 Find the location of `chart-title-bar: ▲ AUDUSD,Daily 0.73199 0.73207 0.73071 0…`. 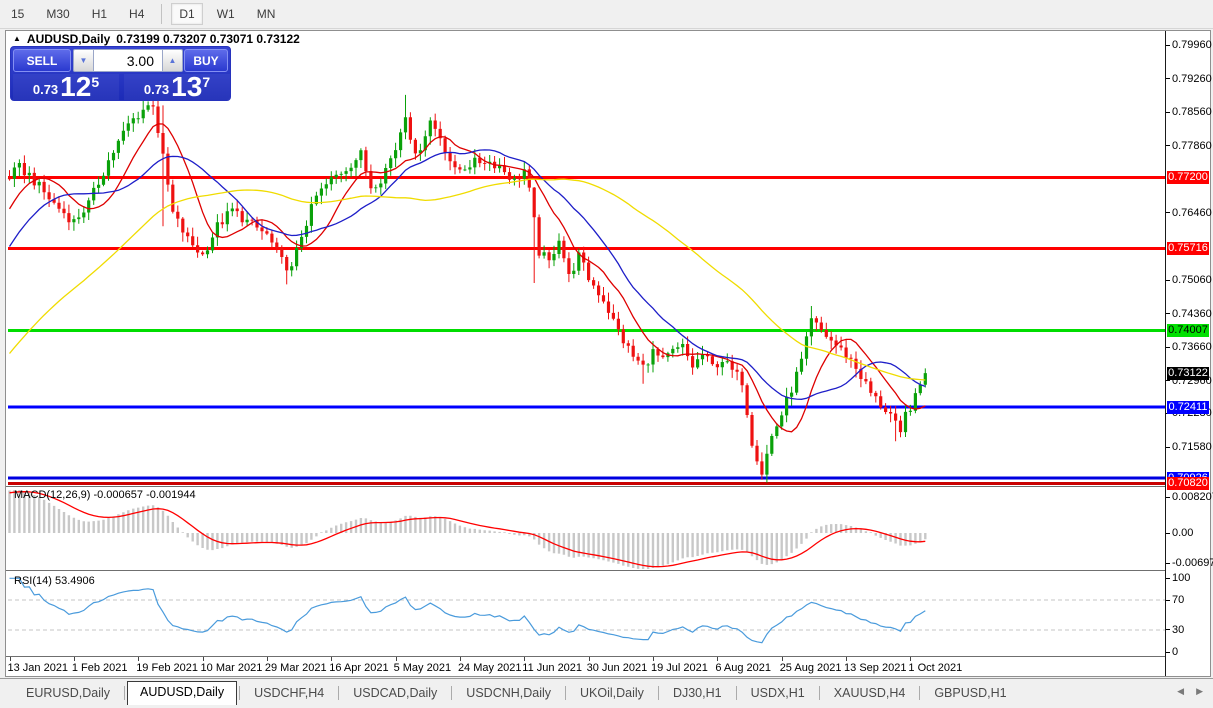

chart-title-bar: ▲ AUDUSD,Daily 0.73199 0.73207 0.73071 0… is located at coordinates (156, 39).